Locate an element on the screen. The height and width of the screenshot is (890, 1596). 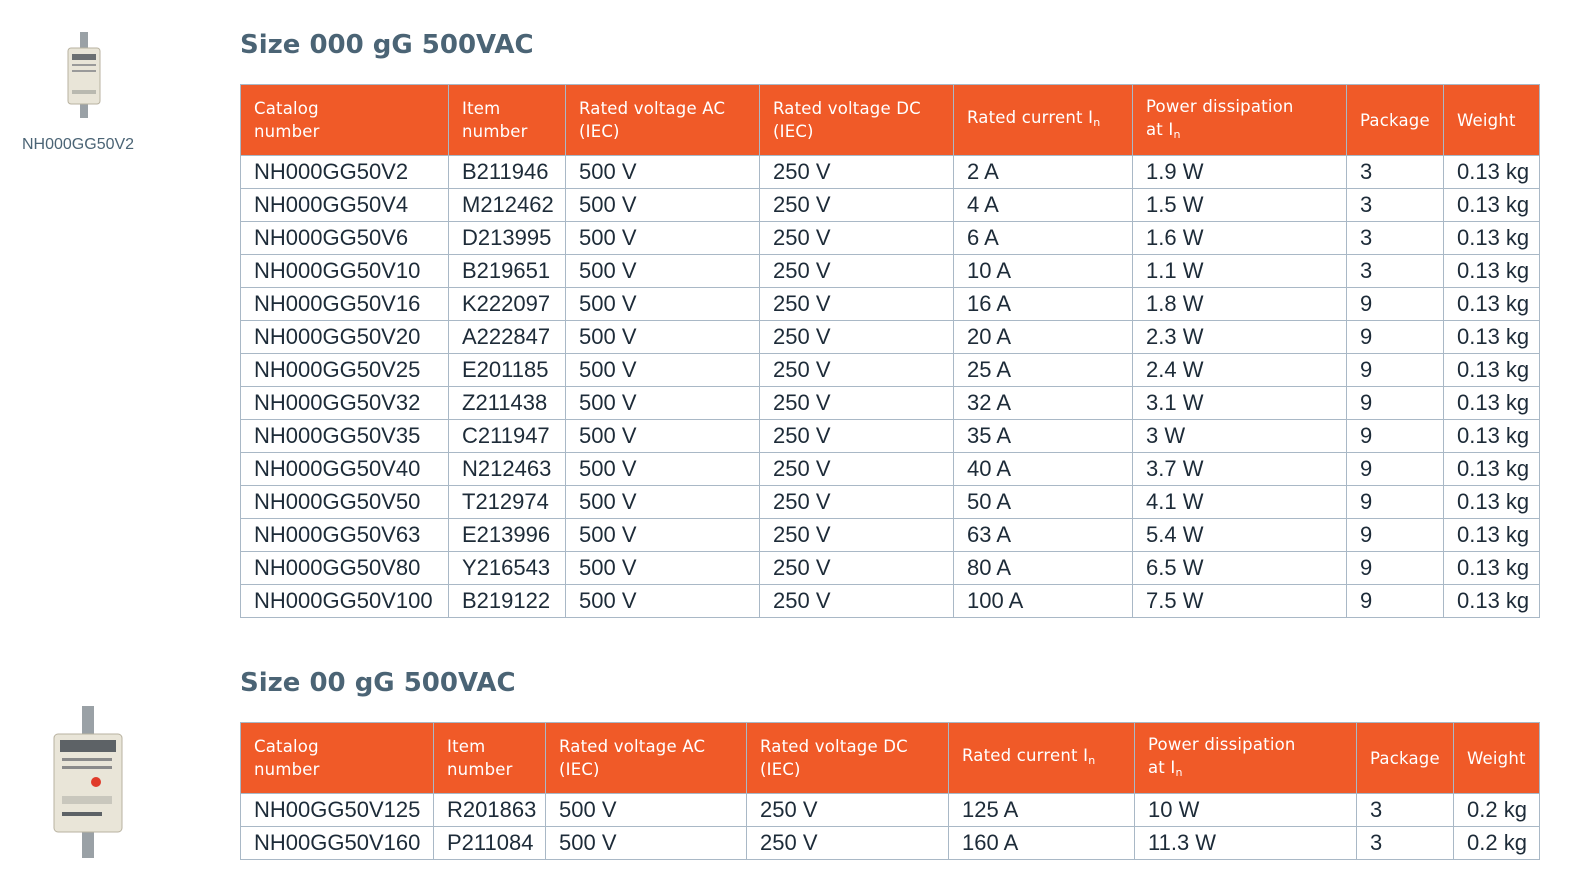
table-cell: 50 A is located at coordinates (1043, 502).